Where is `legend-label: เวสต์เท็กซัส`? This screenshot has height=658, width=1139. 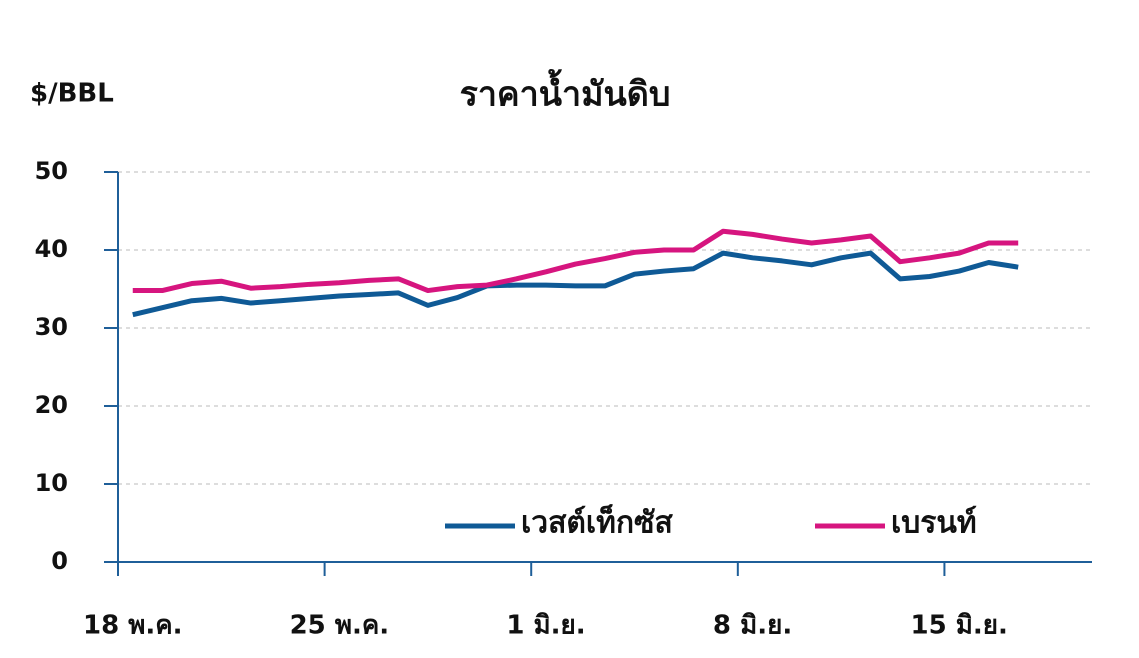
legend-label: เวสต์เท็กซัส is located at coordinates (597, 522).